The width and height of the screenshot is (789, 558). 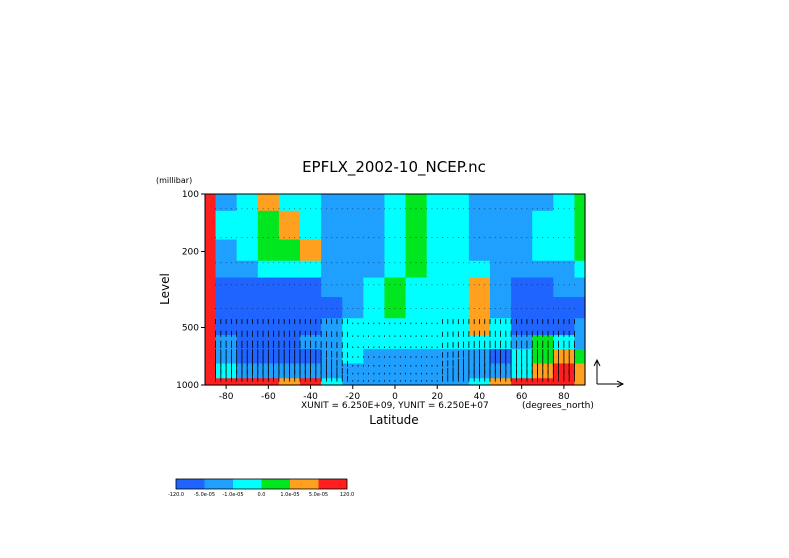 I want to click on x-tick-label: 20, so click(x=437, y=397).